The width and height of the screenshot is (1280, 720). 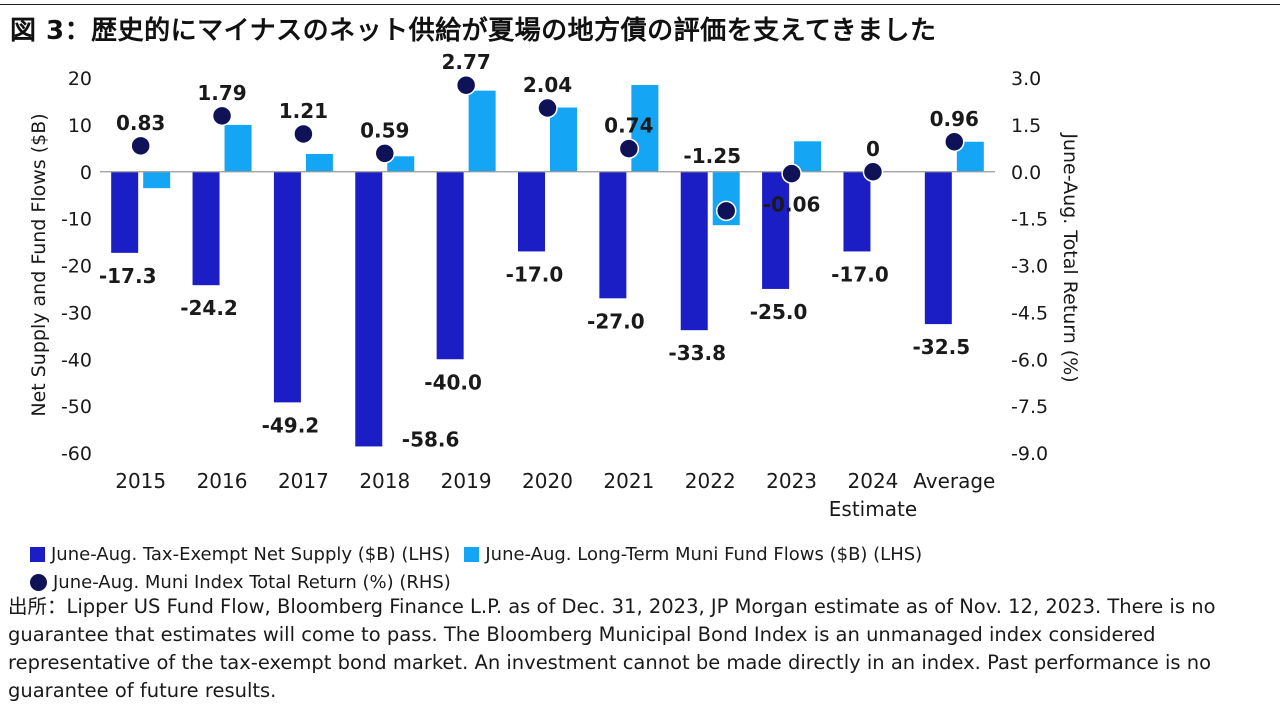 I want to click on y-tick-label: -40, so click(x=76, y=360).